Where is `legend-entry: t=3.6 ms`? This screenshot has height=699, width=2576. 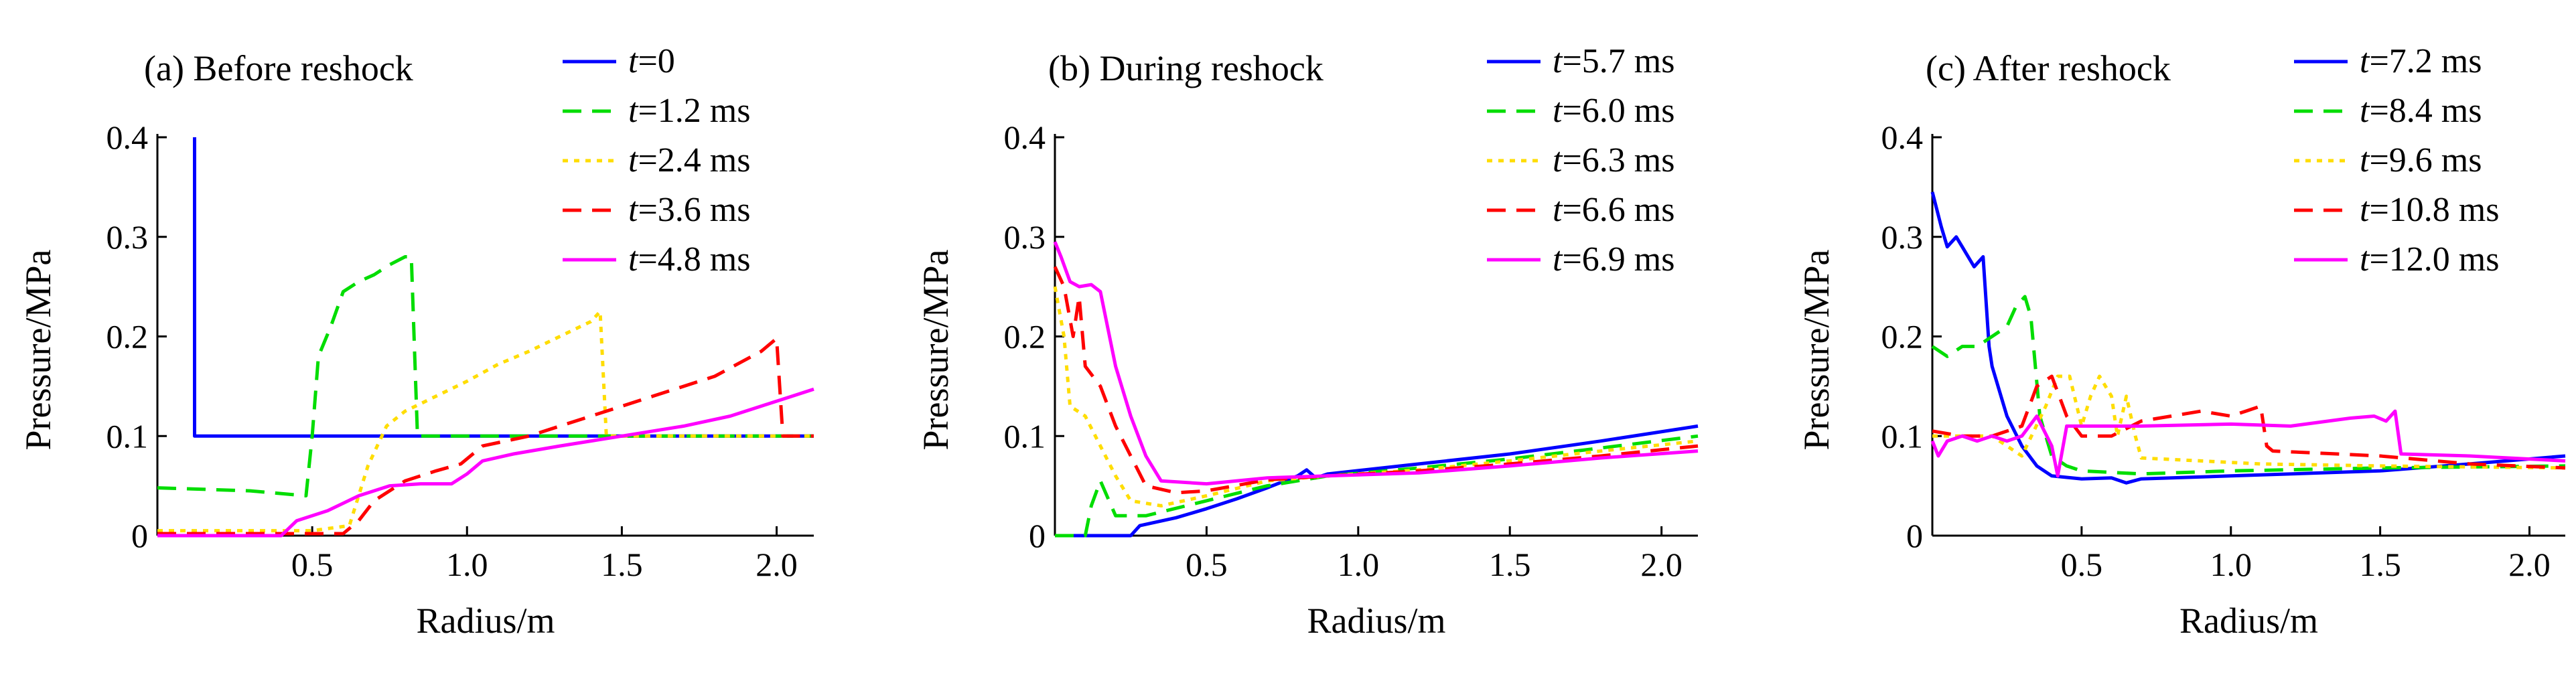
legend-entry: t=3.6 ms is located at coordinates (689, 210).